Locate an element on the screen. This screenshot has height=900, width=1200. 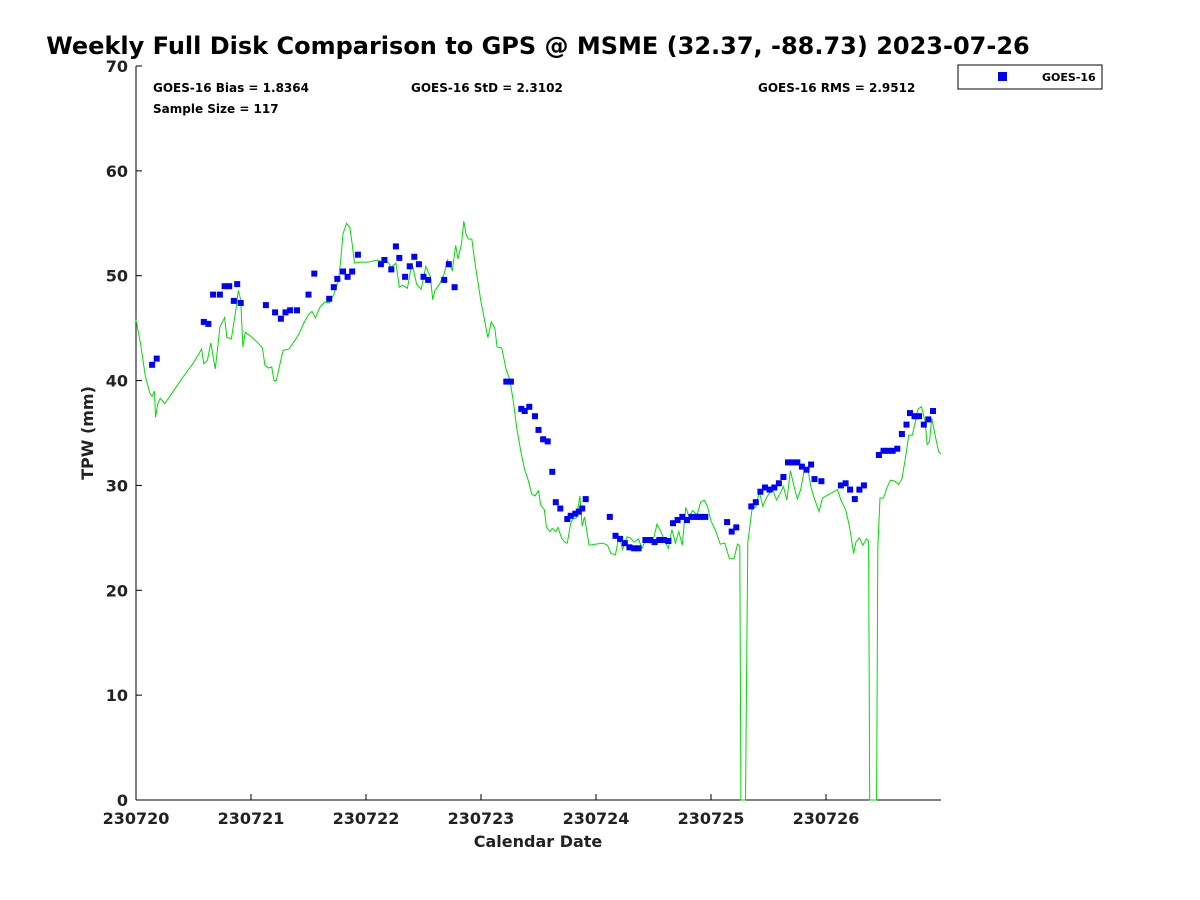
x-tick-label: 230721 is located at coordinates (251, 818).